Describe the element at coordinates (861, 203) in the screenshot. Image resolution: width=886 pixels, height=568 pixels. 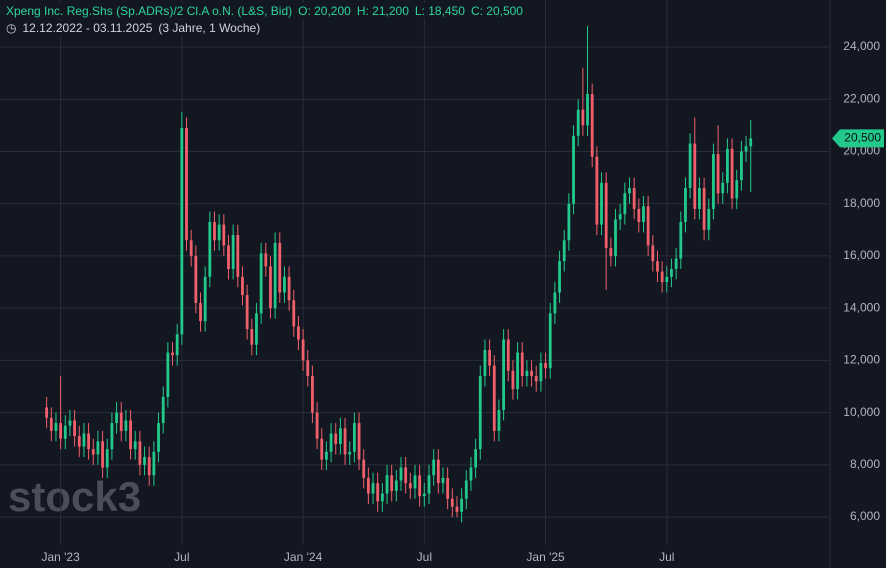
I see `y-tick-label: 18,000` at that location.